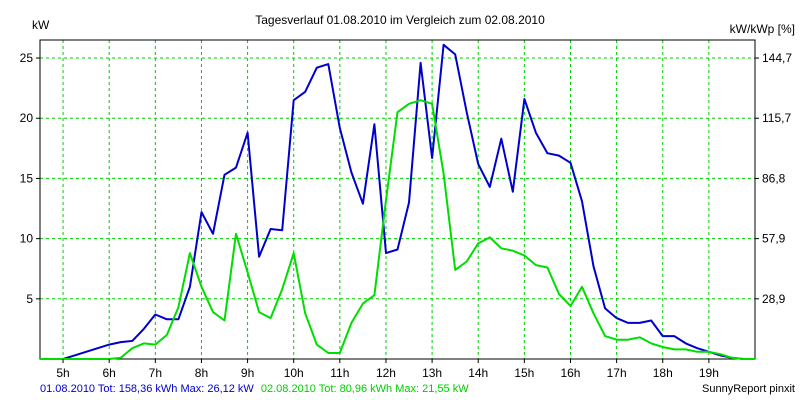  Describe the element at coordinates (339, 373) in the screenshot. I see `x-tick-label: 11h` at that location.